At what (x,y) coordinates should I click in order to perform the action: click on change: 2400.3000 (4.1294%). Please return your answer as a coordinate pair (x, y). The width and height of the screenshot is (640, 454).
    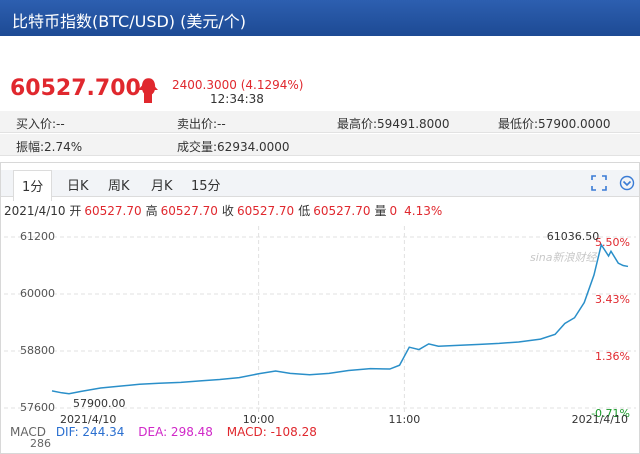
    Looking at the image, I should click on (238, 85).